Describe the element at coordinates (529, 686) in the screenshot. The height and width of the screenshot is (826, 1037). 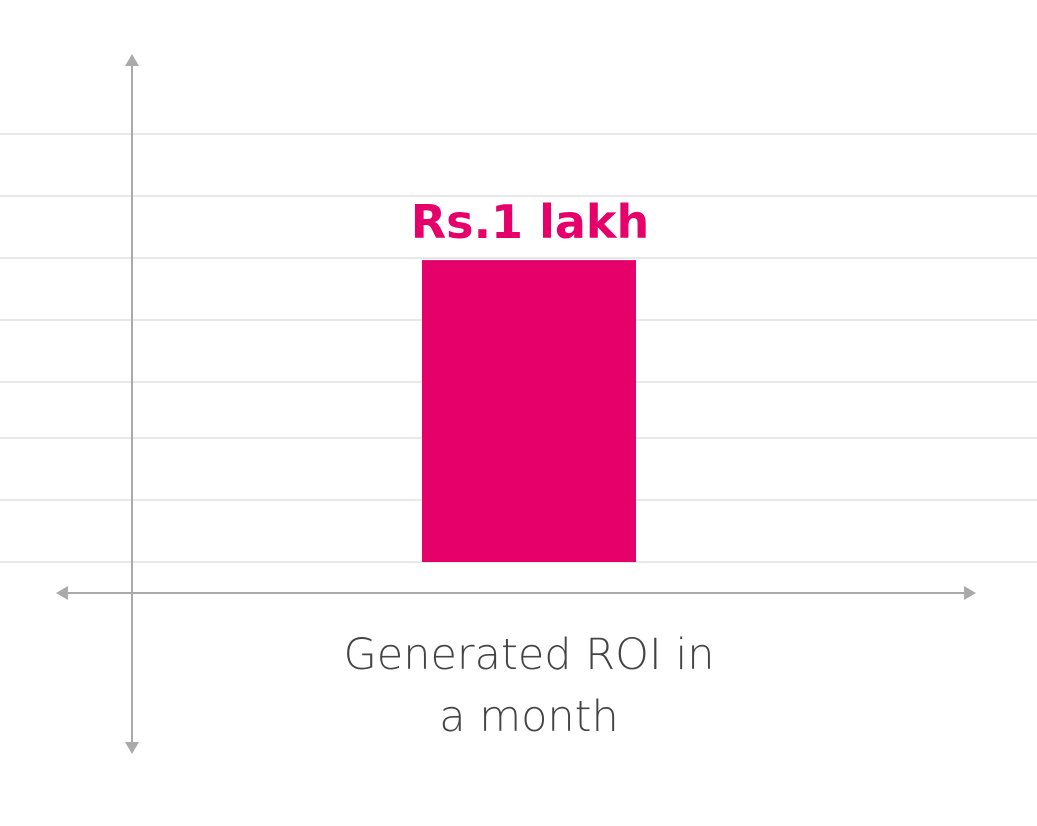
I see `category-label: Generated ROI in a month` at that location.